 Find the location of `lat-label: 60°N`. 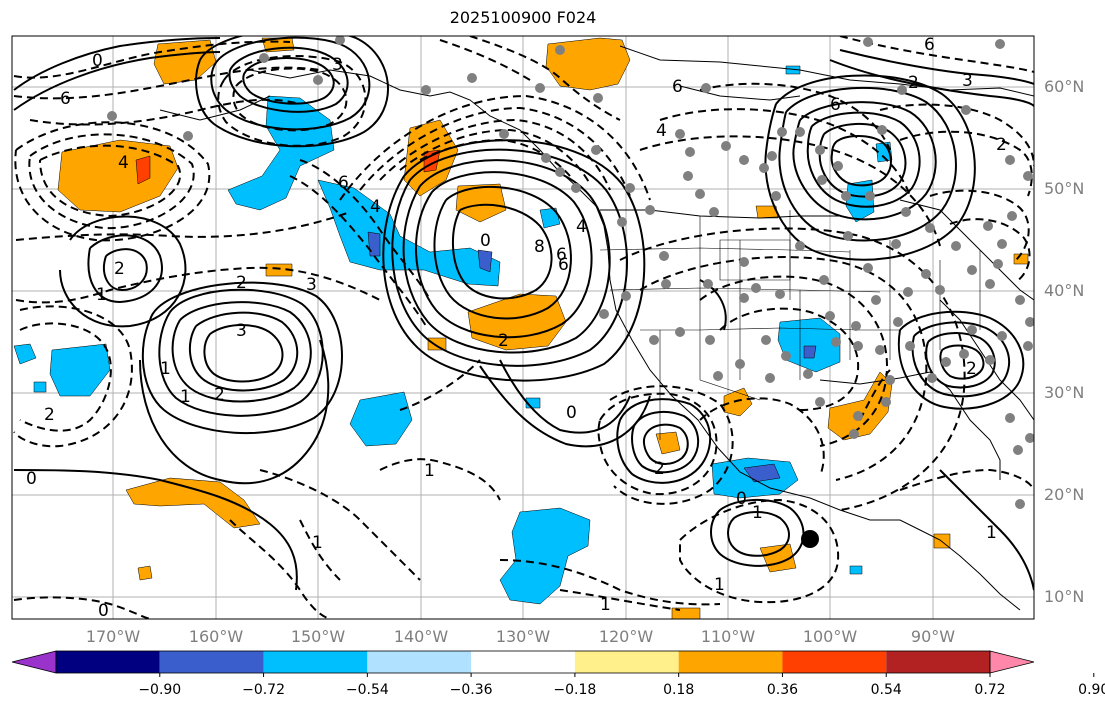

lat-label: 60°N is located at coordinates (1064, 86).